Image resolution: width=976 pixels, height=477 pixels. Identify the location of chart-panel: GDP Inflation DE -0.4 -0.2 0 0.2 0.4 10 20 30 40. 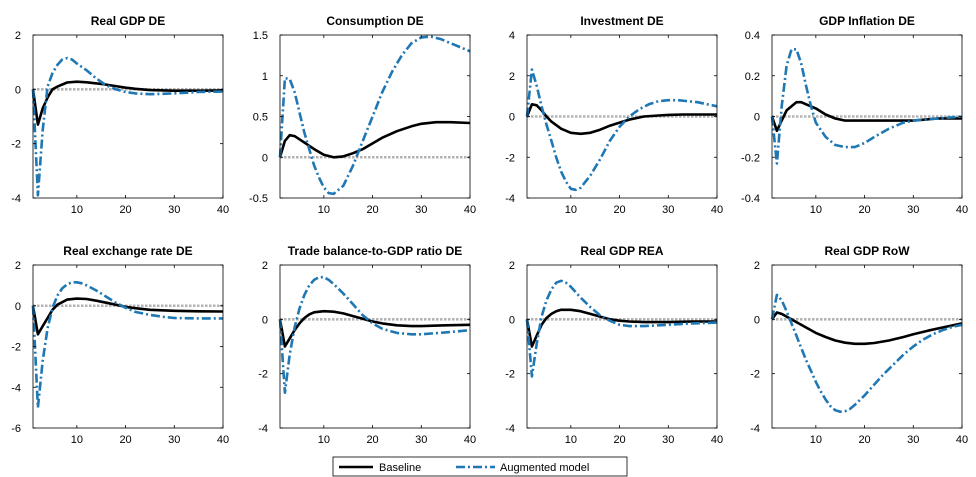
(854, 115).